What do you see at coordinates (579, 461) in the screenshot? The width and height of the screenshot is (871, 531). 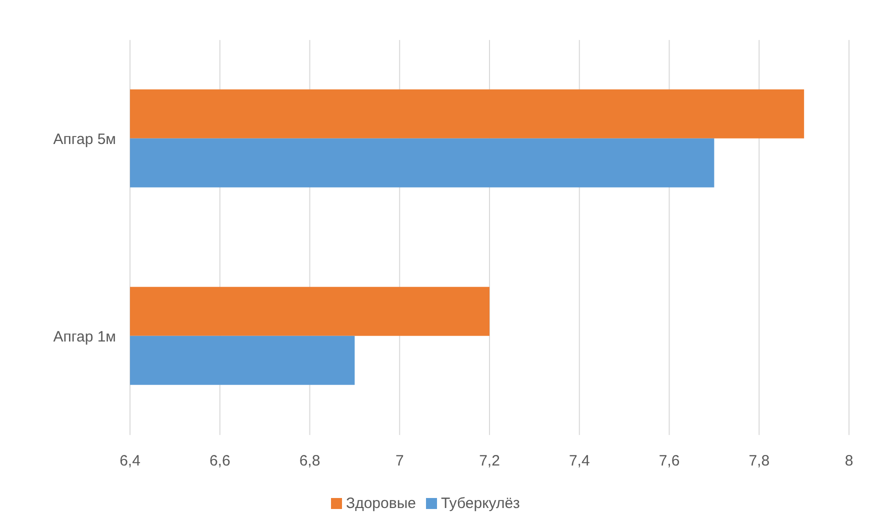 I see `x-tick-label: 7,4` at bounding box center [579, 461].